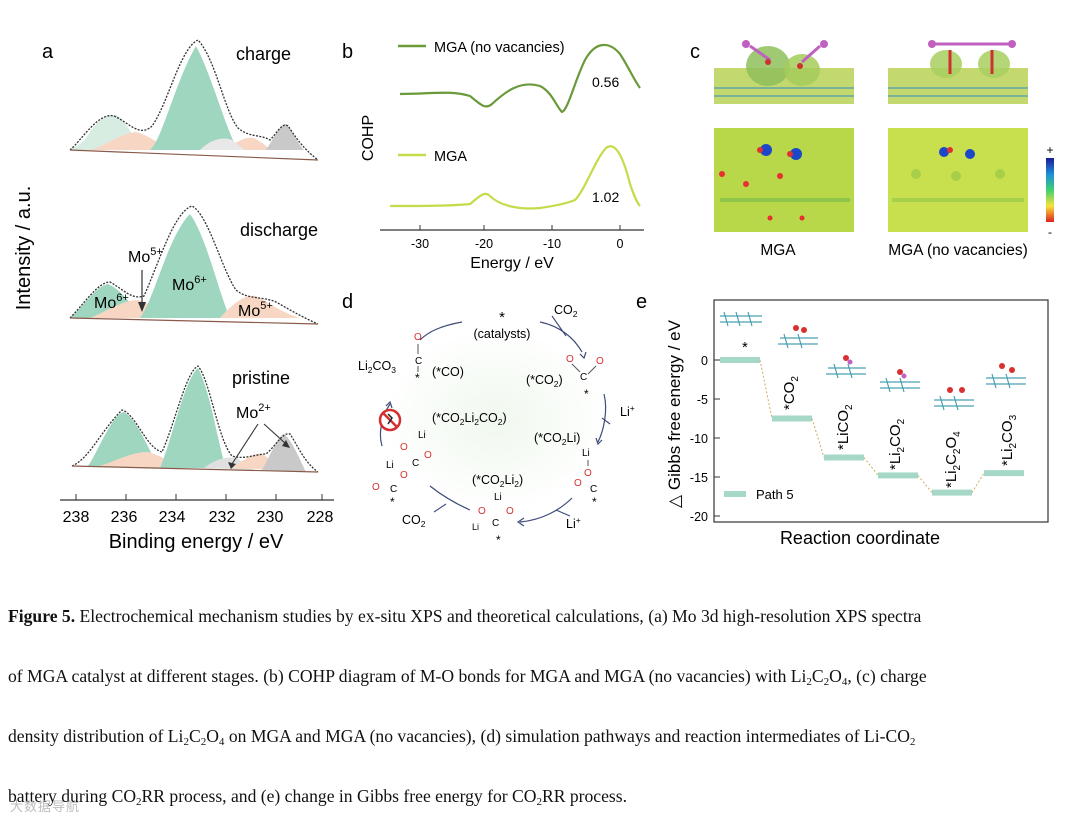 This screenshot has height=825, width=1080. Describe the element at coordinates (189, 284) in the screenshot. I see `label-mo6-mid: Mo6+` at that location.